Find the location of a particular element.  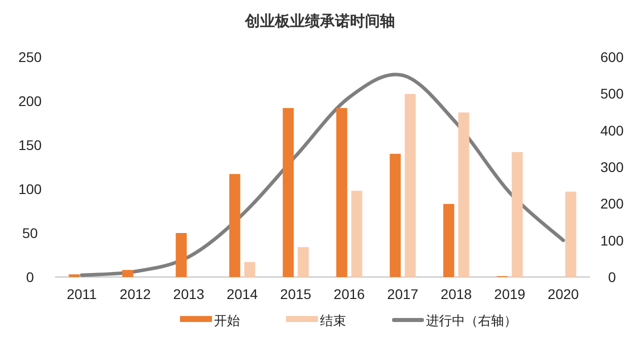

x-tick-label: 2015 is located at coordinates (296, 294).